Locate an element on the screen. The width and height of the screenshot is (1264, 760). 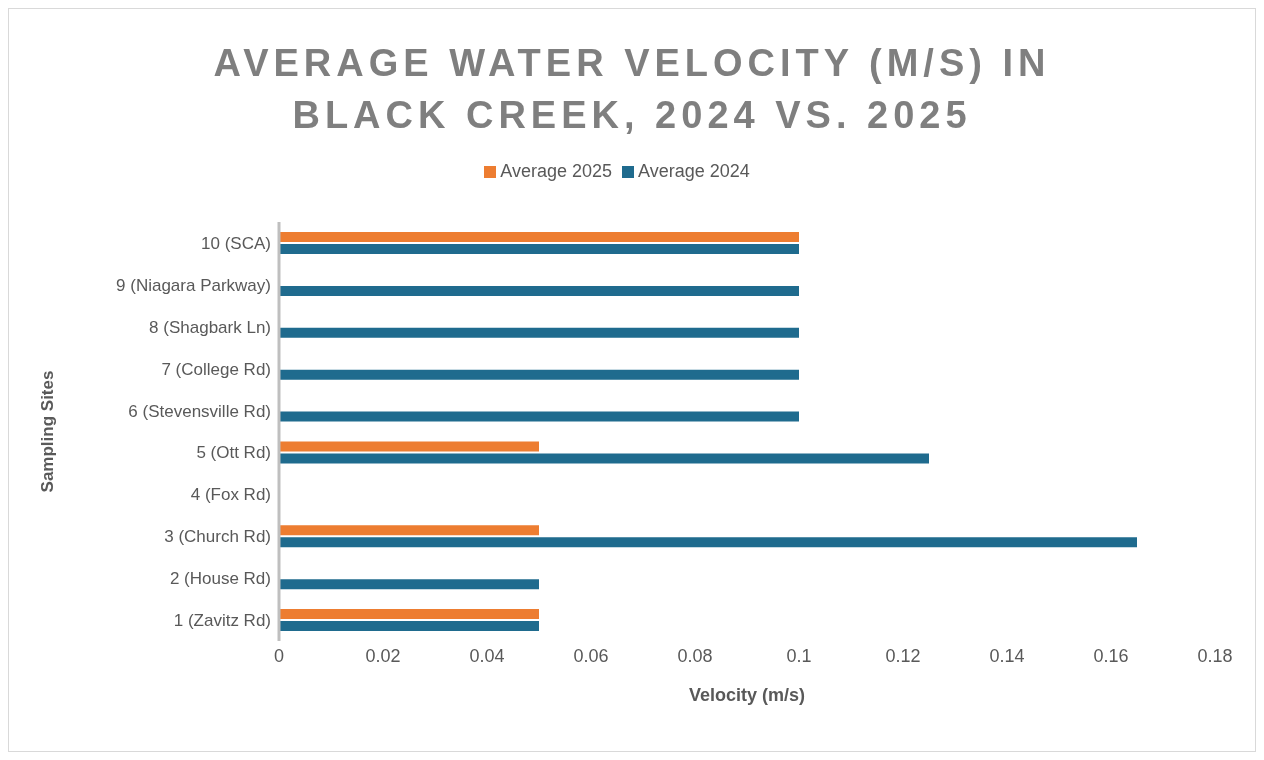
x-tick-label: 0.16 is located at coordinates (1111, 655).